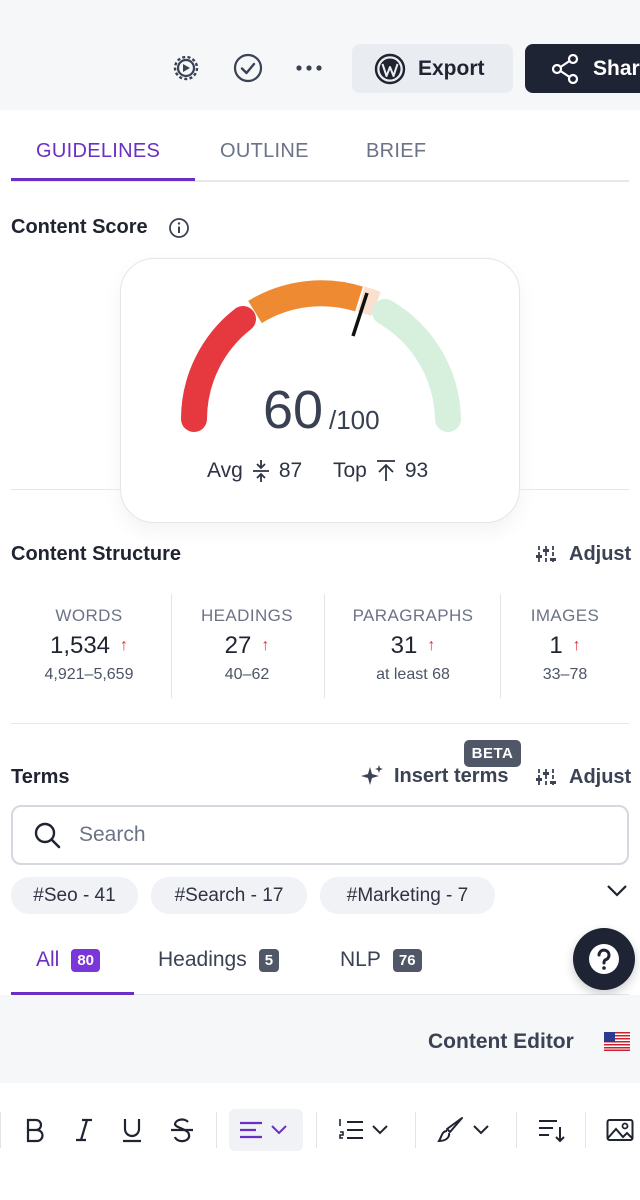 The height and width of the screenshot is (1200, 640). I want to click on tab-guidelines: GUIDELINES, so click(98, 151).